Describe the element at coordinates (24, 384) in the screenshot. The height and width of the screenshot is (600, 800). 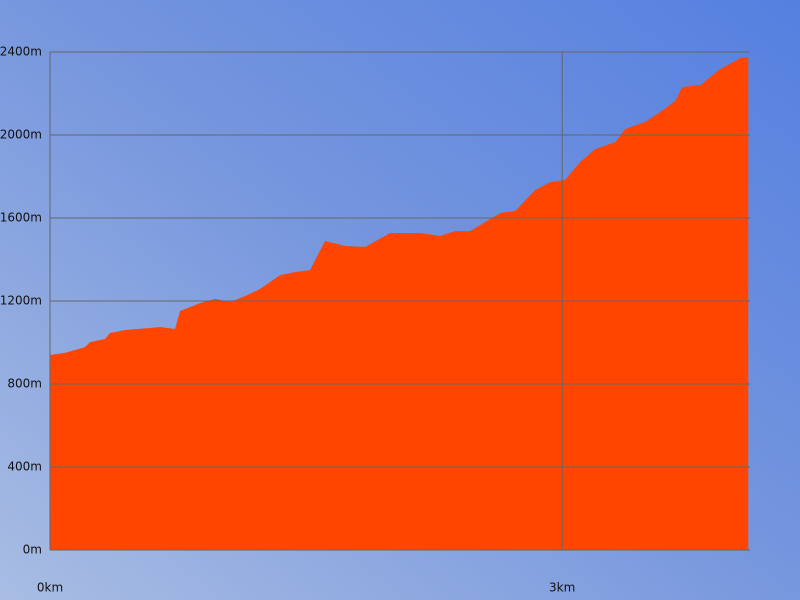
I see `y-tick-label: 800m` at that location.